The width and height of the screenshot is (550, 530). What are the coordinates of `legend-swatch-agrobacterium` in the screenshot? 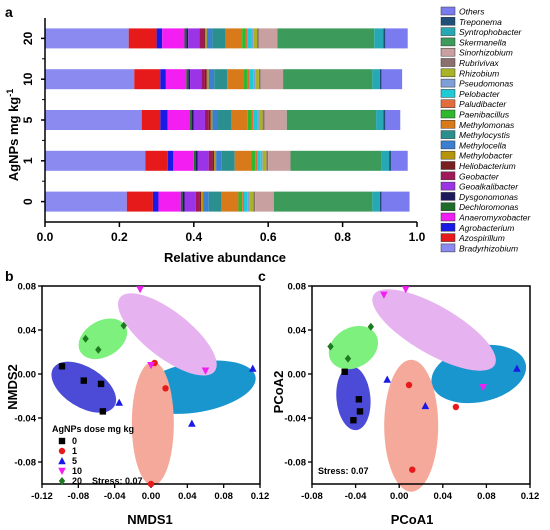 It's located at (448, 227).